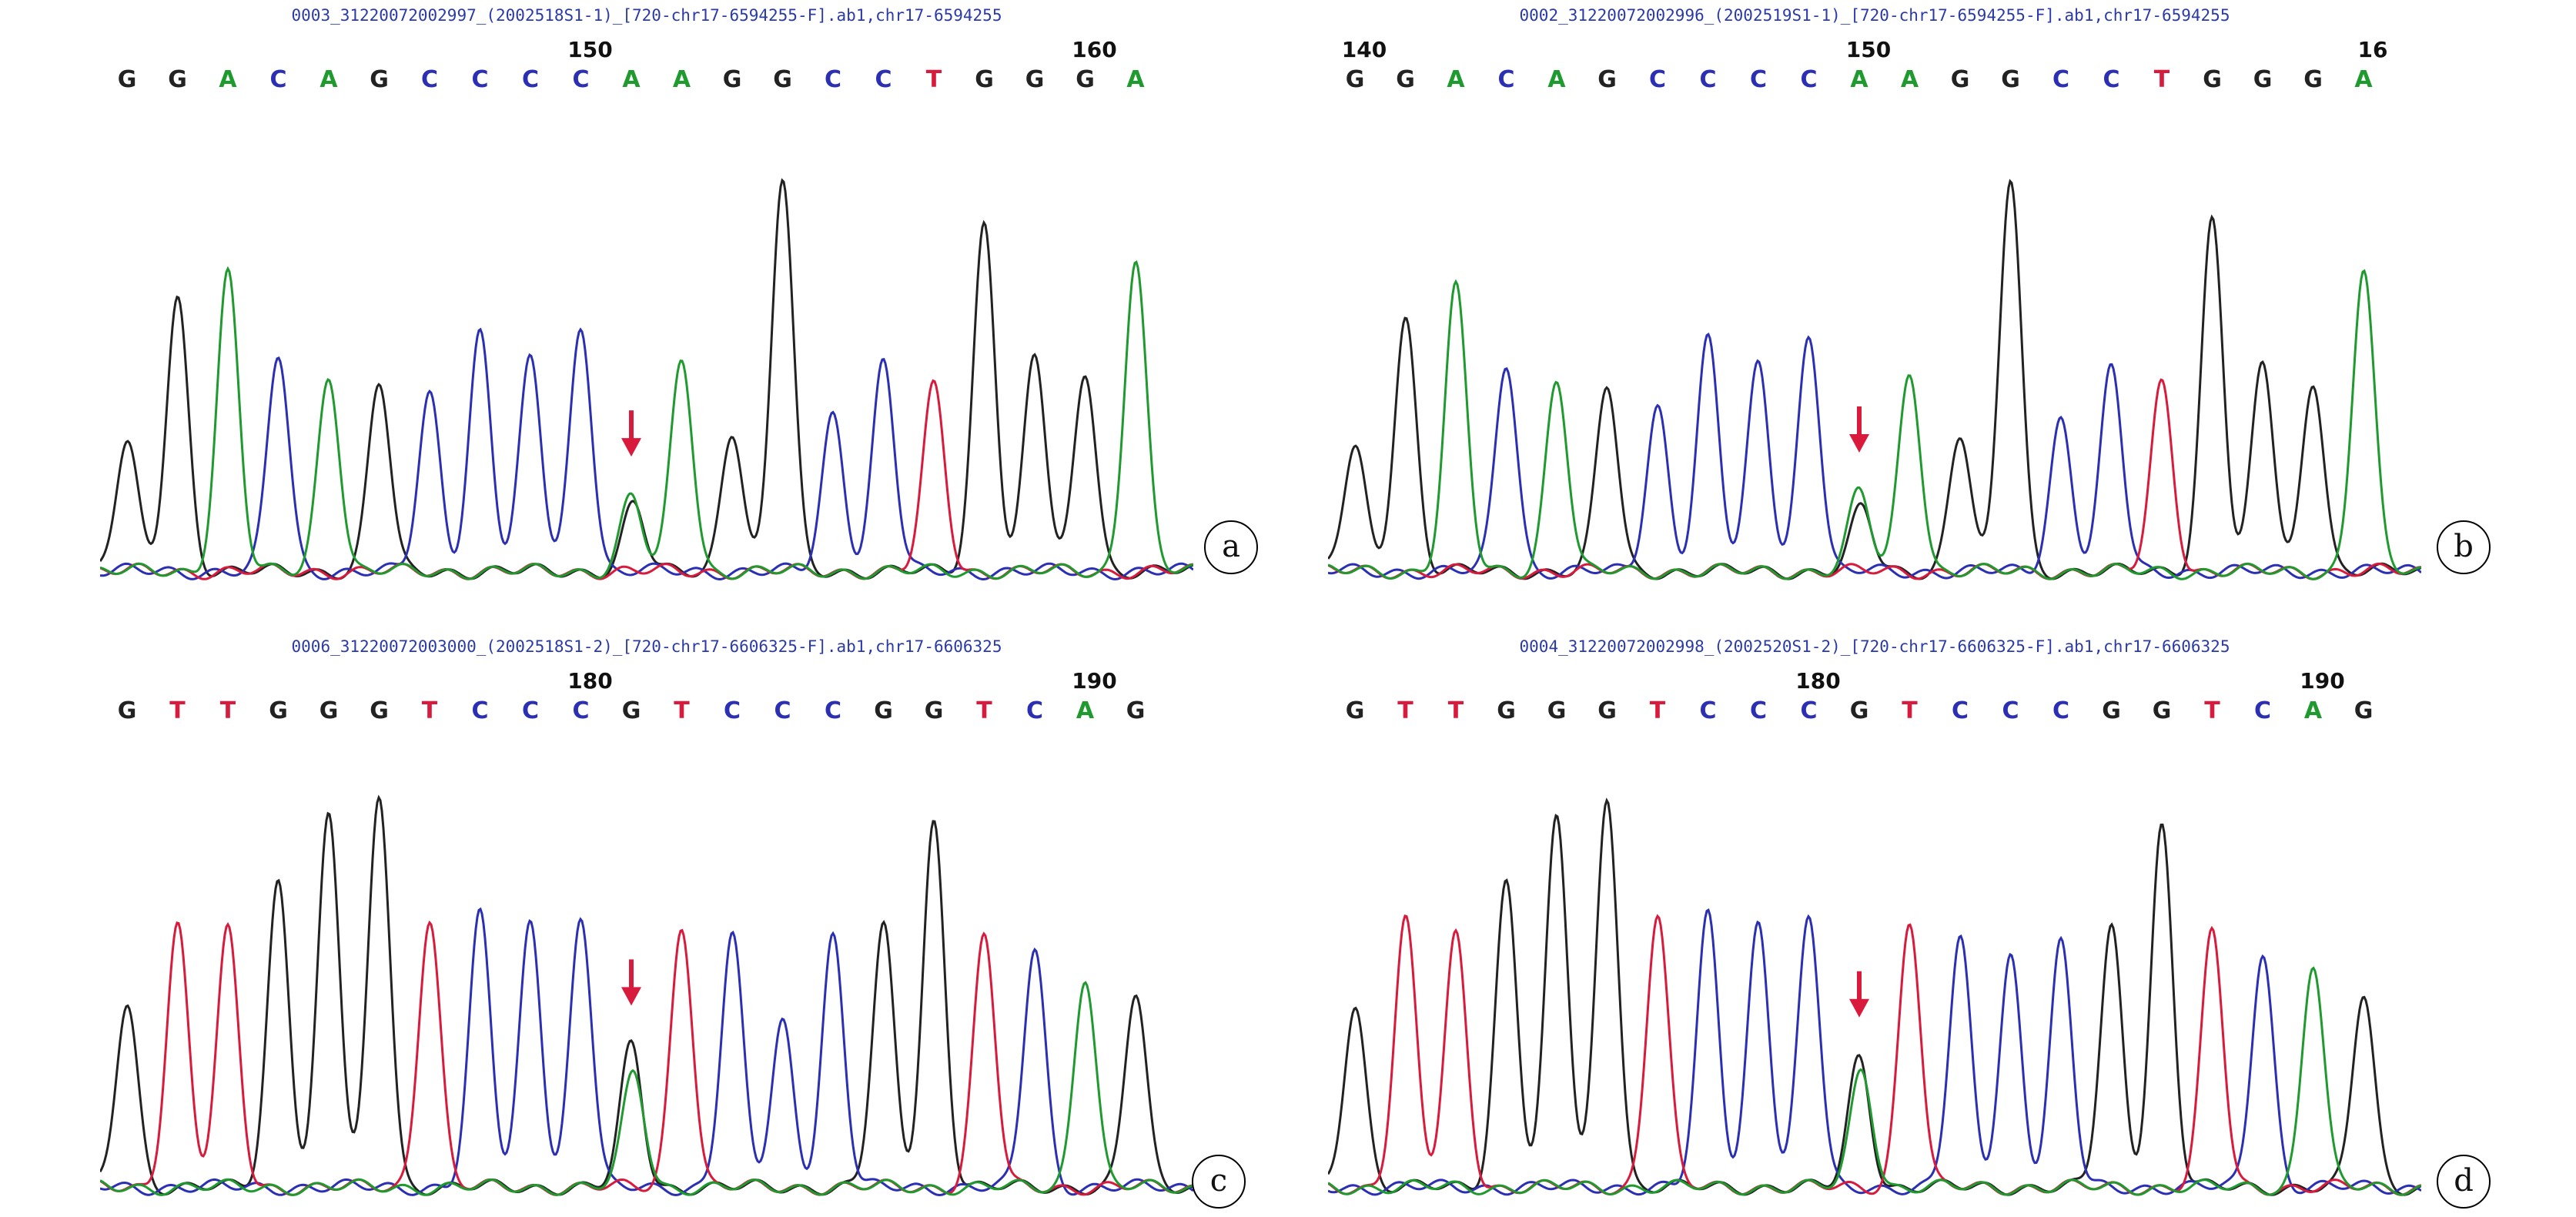 The height and width of the screenshot is (1217, 2576). I want to click on panel-letter: a, so click(1231, 547).